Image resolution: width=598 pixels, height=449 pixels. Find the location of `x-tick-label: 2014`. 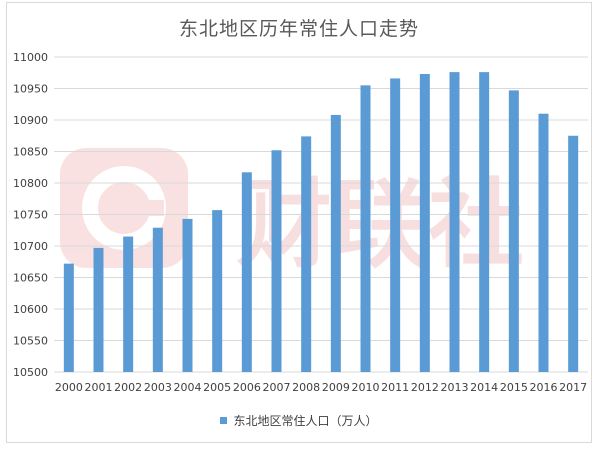

x-tick-label: 2014 is located at coordinates (484, 387).